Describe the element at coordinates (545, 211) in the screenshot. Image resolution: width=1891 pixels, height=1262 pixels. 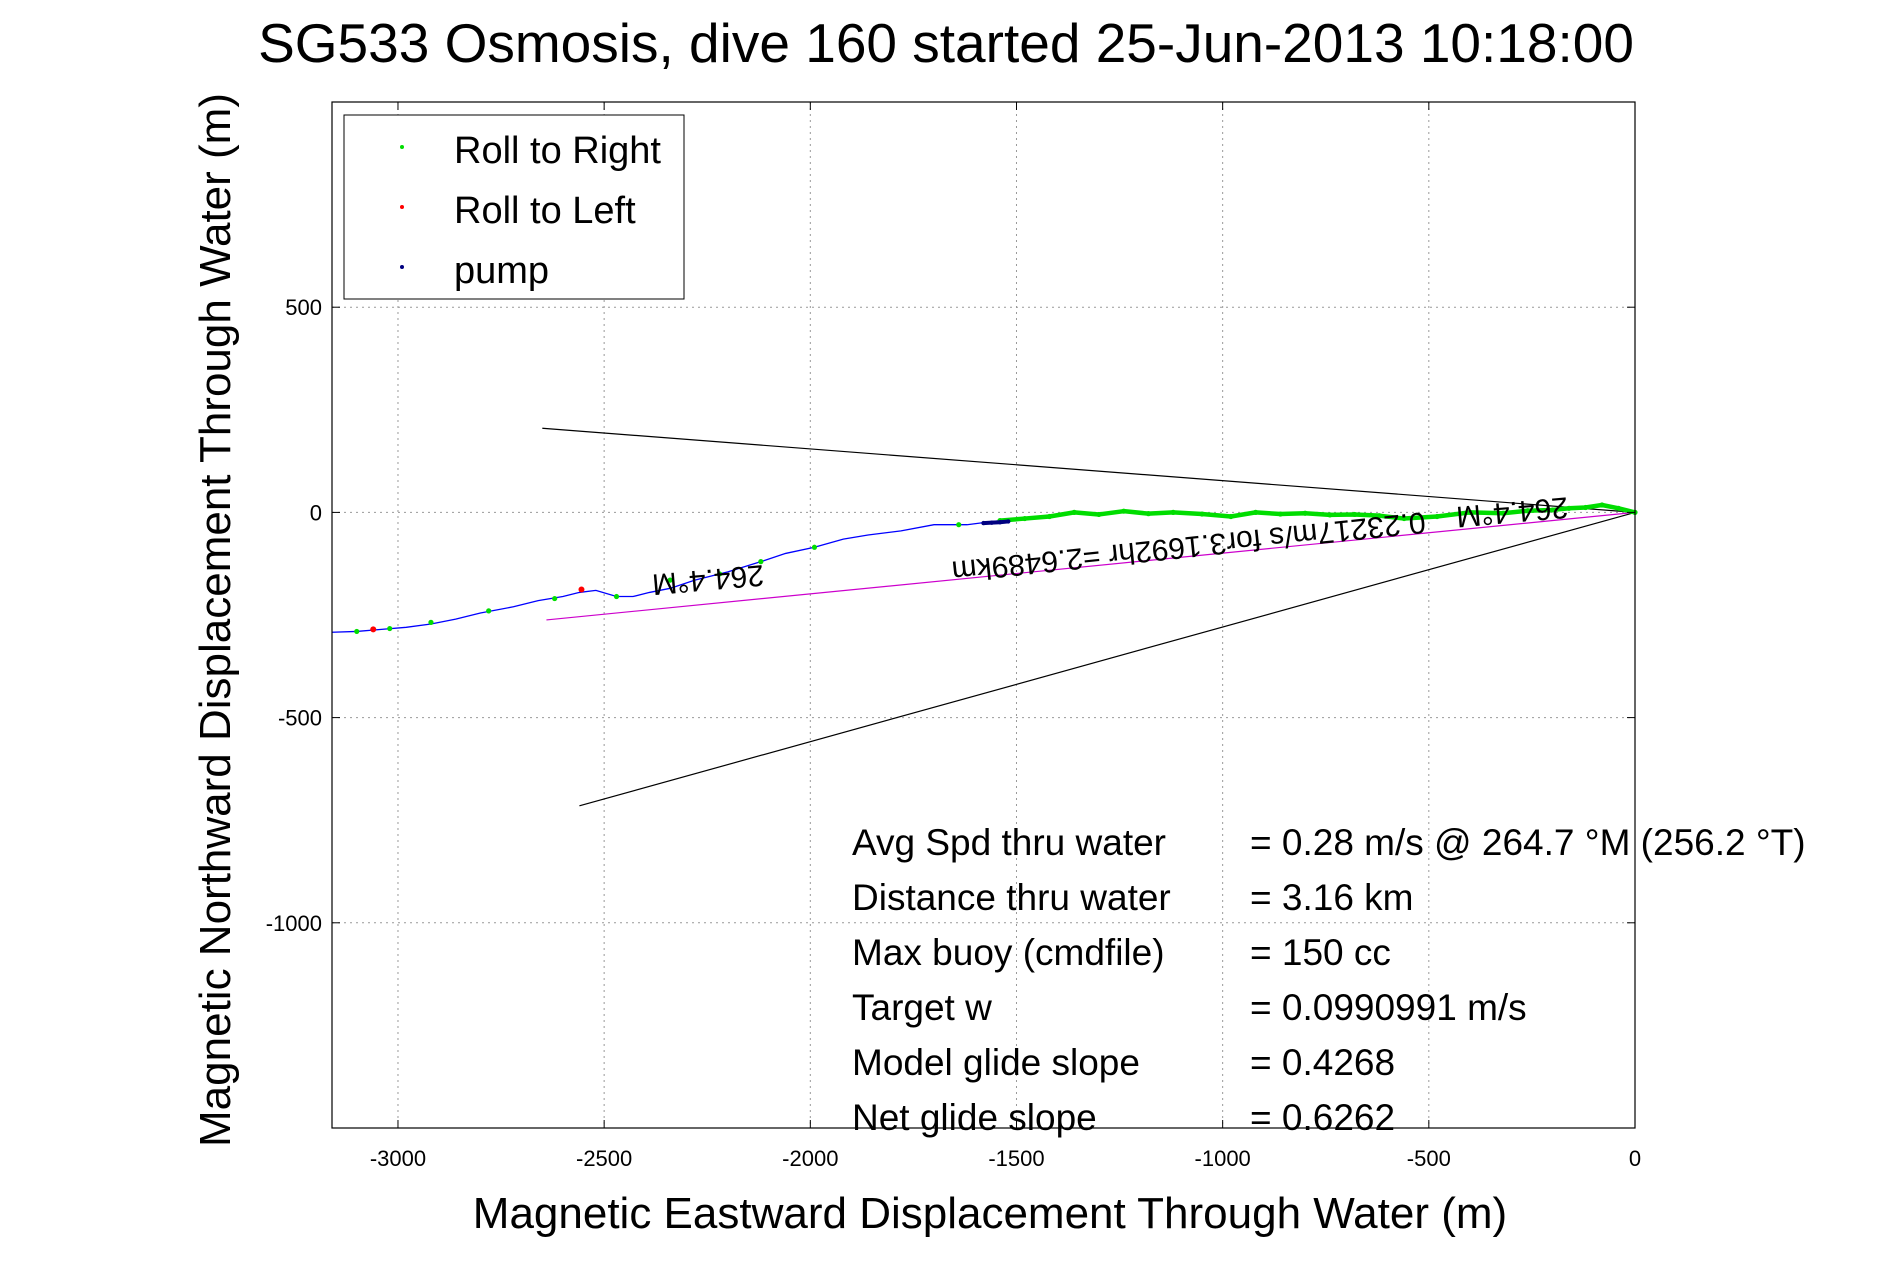
I see `legend-label: Roll to Left` at that location.